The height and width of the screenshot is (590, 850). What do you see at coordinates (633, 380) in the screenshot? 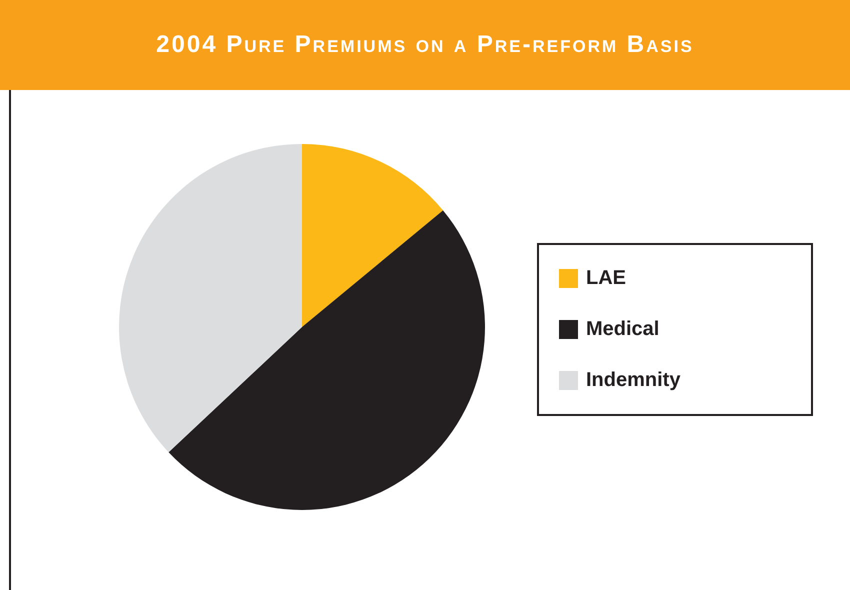
I see `legend-label: Indemnity` at bounding box center [633, 380].